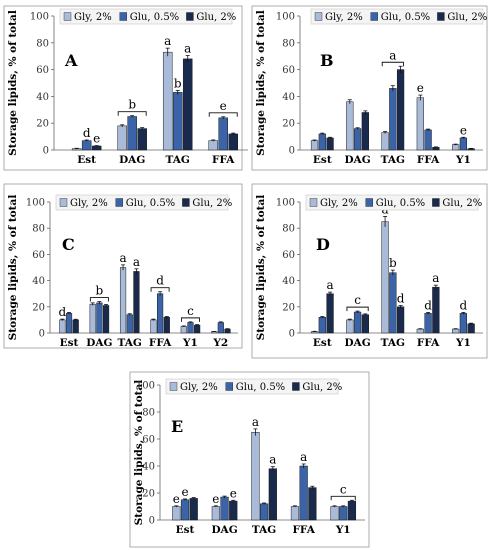 Image resolution: width=489 pixels, height=550 pixels. What do you see at coordinates (455, 331) in the screenshot?
I see `bar-y1-s0` at bounding box center [455, 331].